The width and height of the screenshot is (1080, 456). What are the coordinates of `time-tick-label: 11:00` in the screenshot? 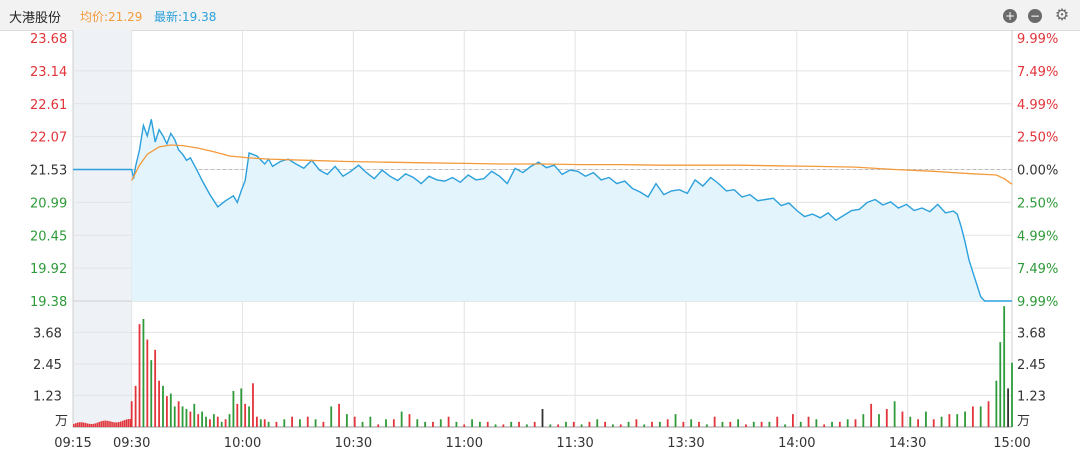 It's located at (464, 443).